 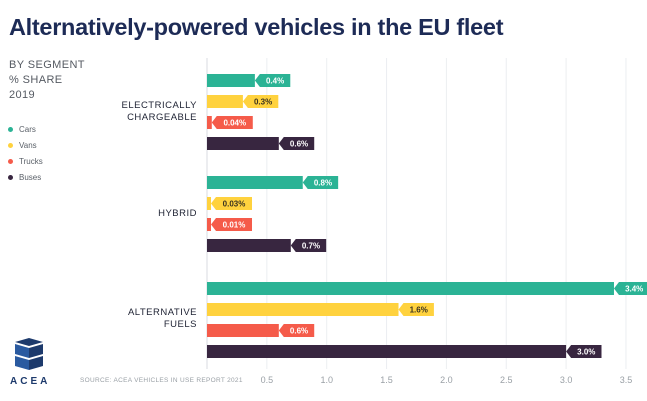 I want to click on category-label-line: ELECTRICALLY, so click(x=159, y=105).